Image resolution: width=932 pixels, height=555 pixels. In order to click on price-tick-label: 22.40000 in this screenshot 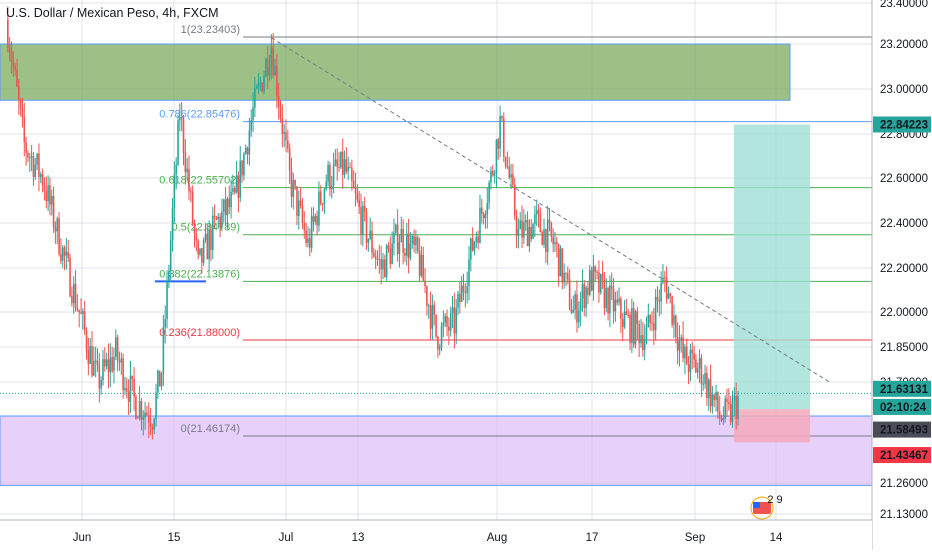, I will do `click(904, 224)`.